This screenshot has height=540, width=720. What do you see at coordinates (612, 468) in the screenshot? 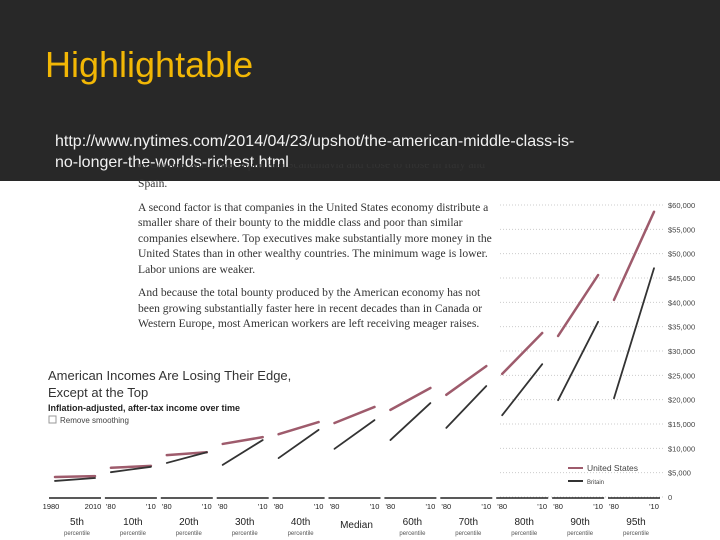
I see `legend-label: United States` at bounding box center [612, 468].